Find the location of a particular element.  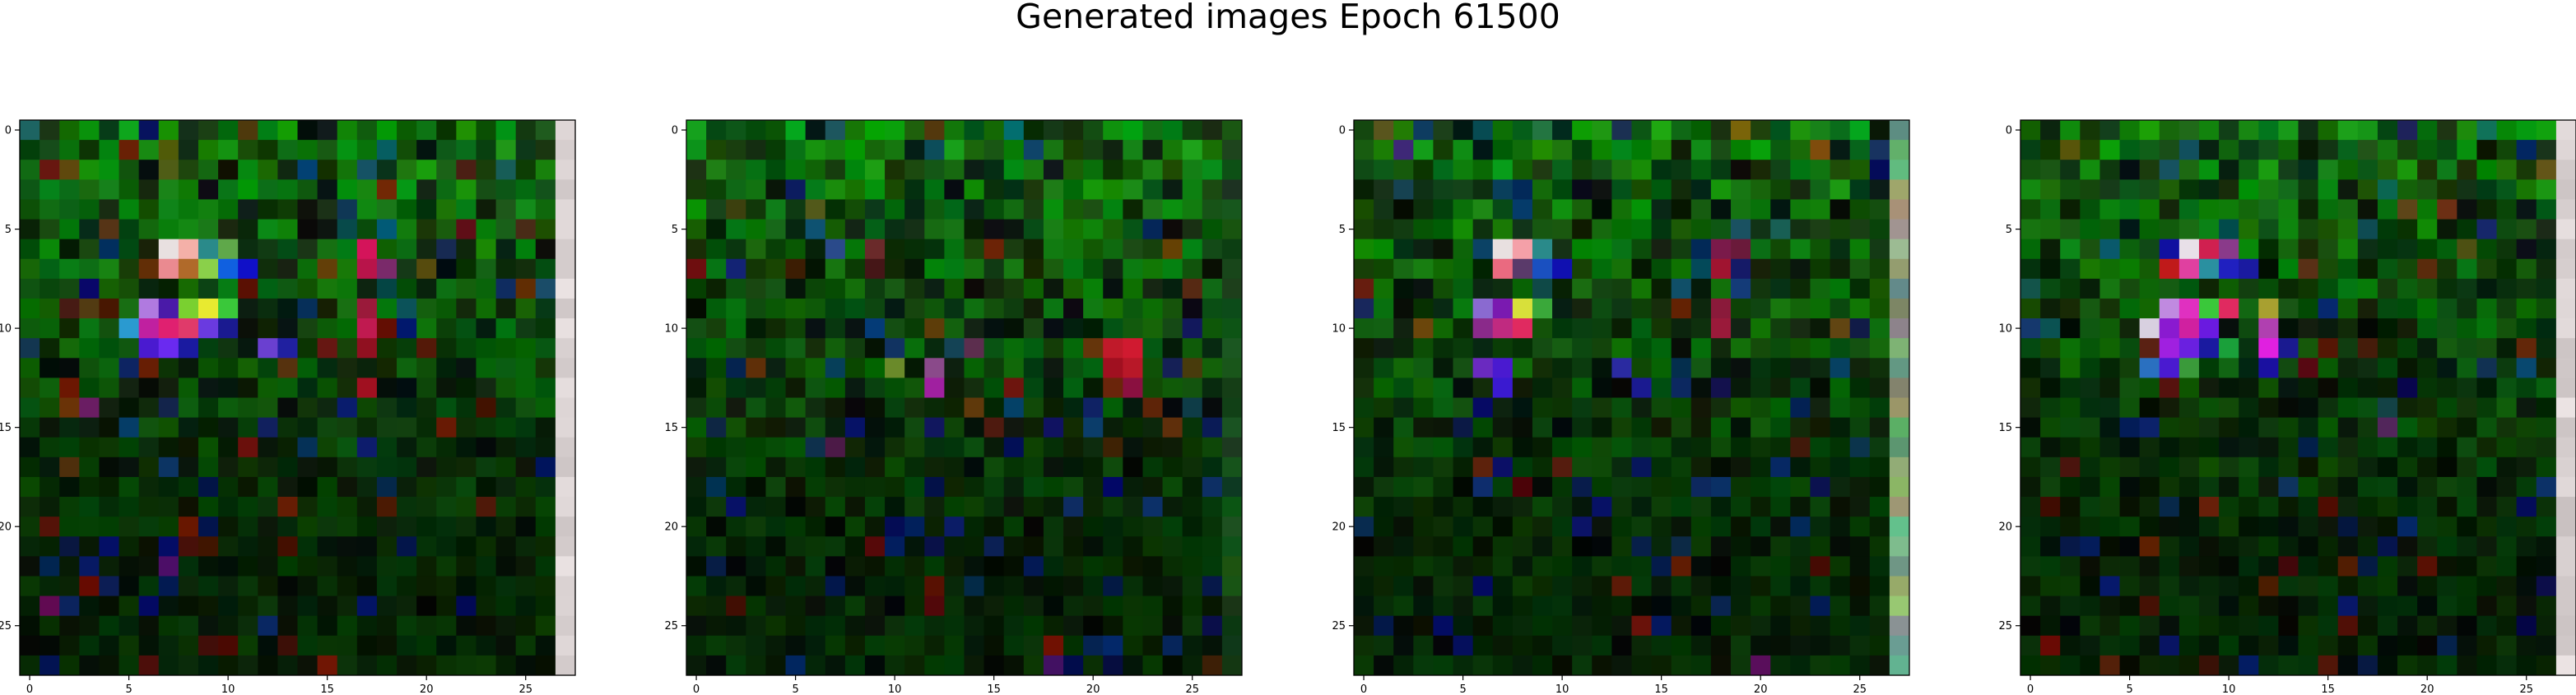

x-tick-label: 15 is located at coordinates (994, 689).